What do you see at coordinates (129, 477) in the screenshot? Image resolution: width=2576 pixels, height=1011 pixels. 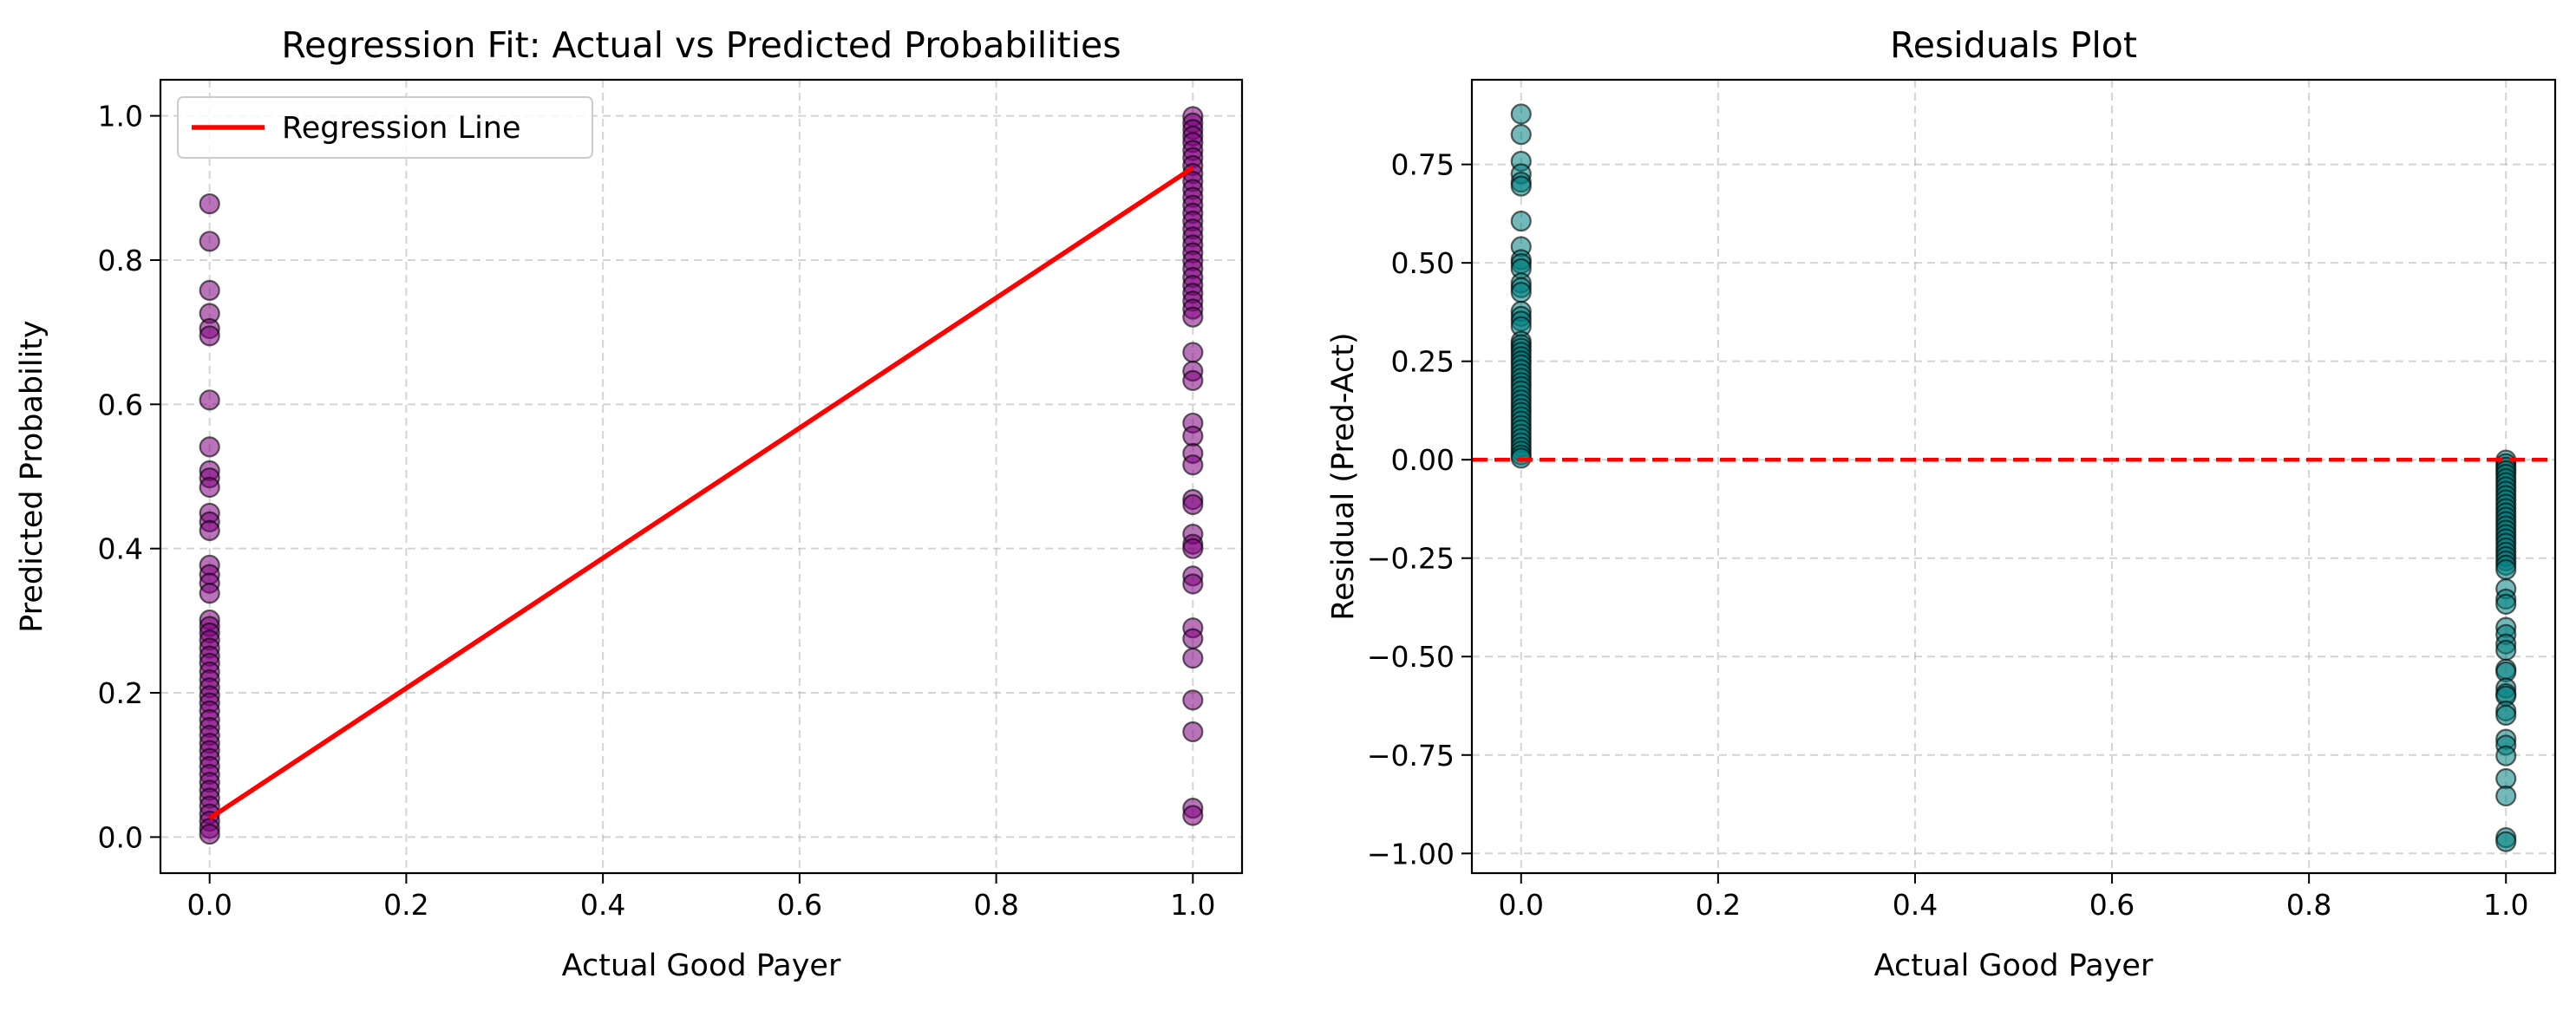 I see `y-ticks: 0.0 0.2 0.4 0.6 0.8 1.0` at bounding box center [129, 477].